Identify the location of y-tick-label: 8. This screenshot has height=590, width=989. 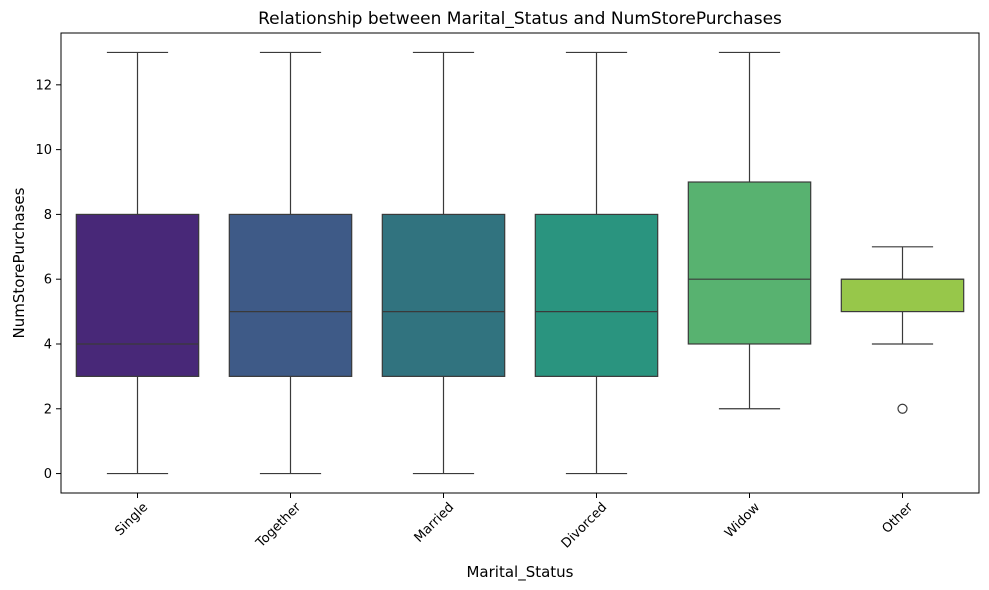
(48, 215).